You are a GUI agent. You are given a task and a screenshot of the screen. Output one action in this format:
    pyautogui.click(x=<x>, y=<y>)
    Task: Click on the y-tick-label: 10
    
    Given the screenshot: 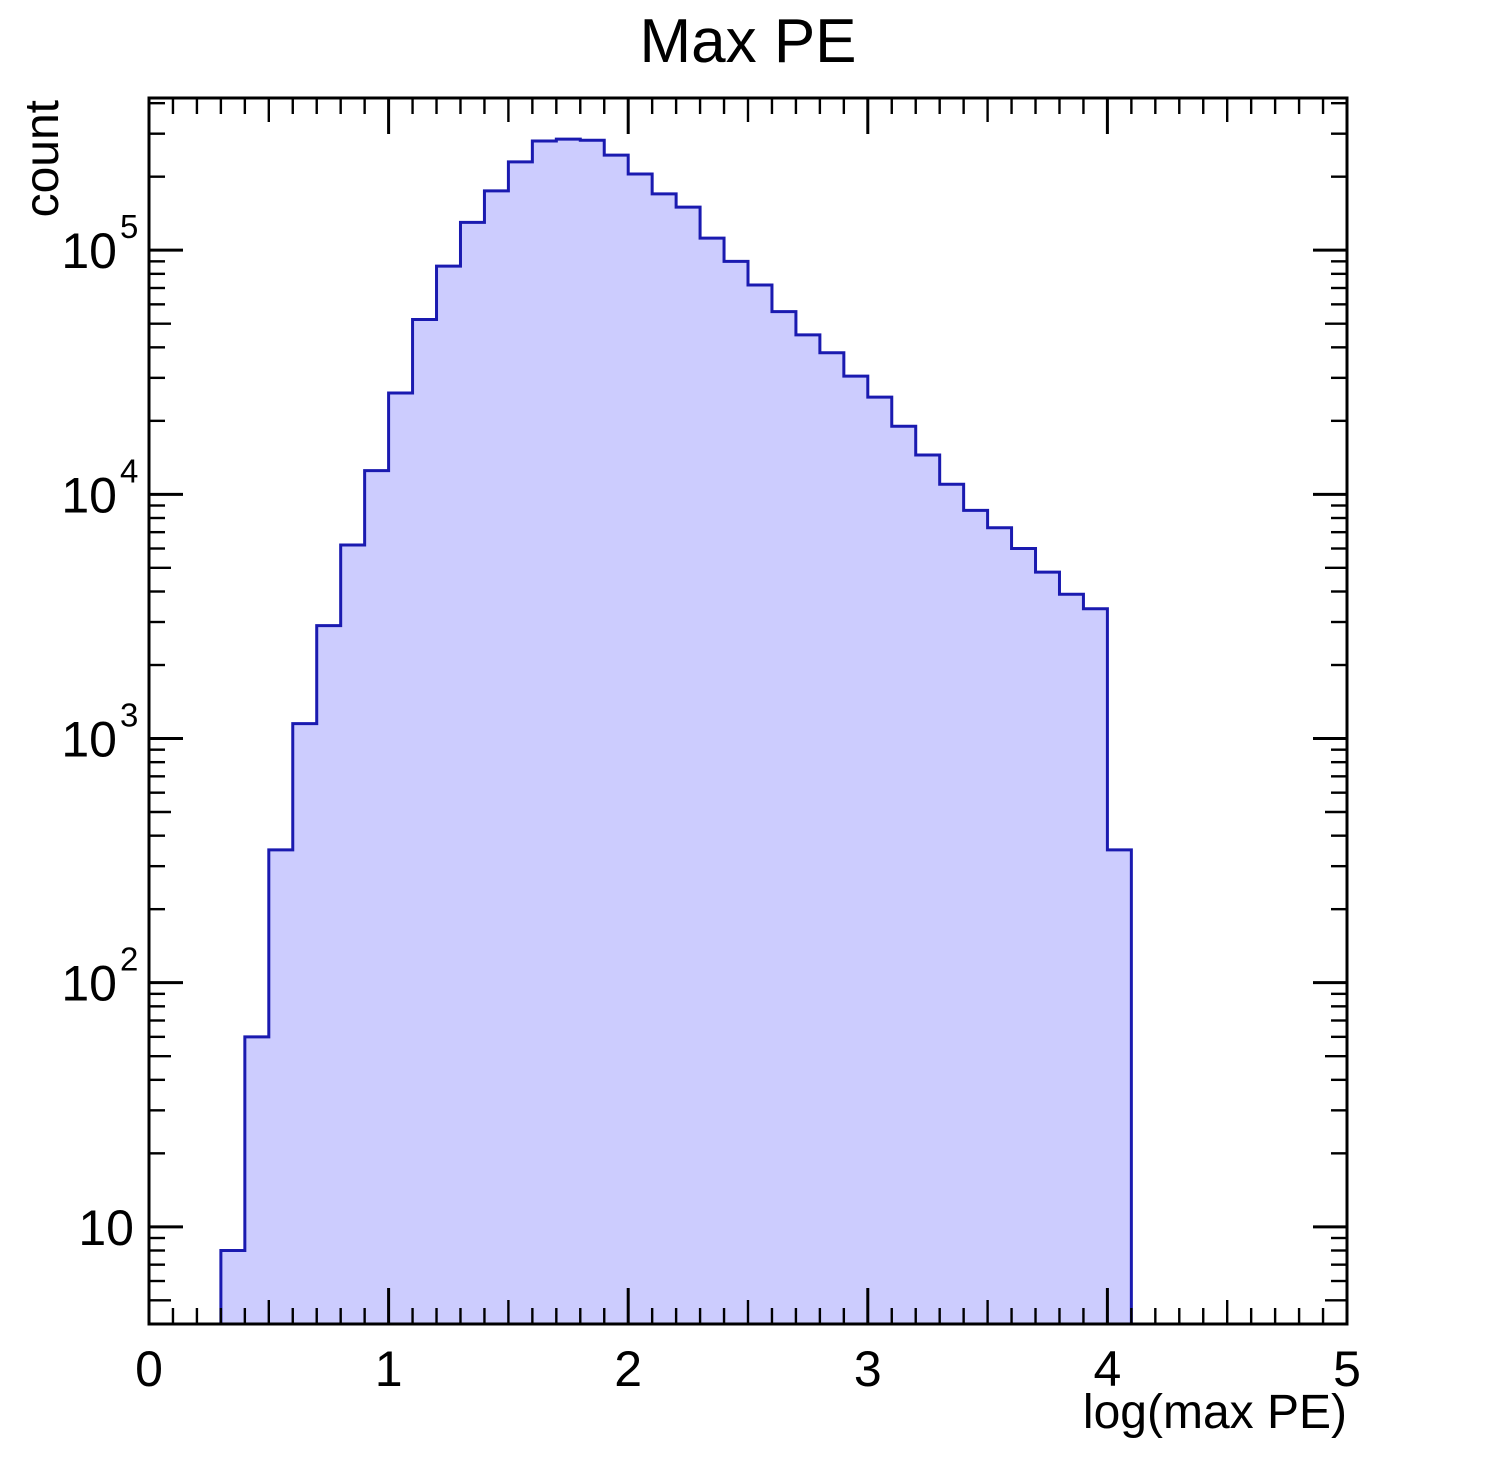 What is the action you would take?
    pyautogui.click(x=106, y=1228)
    